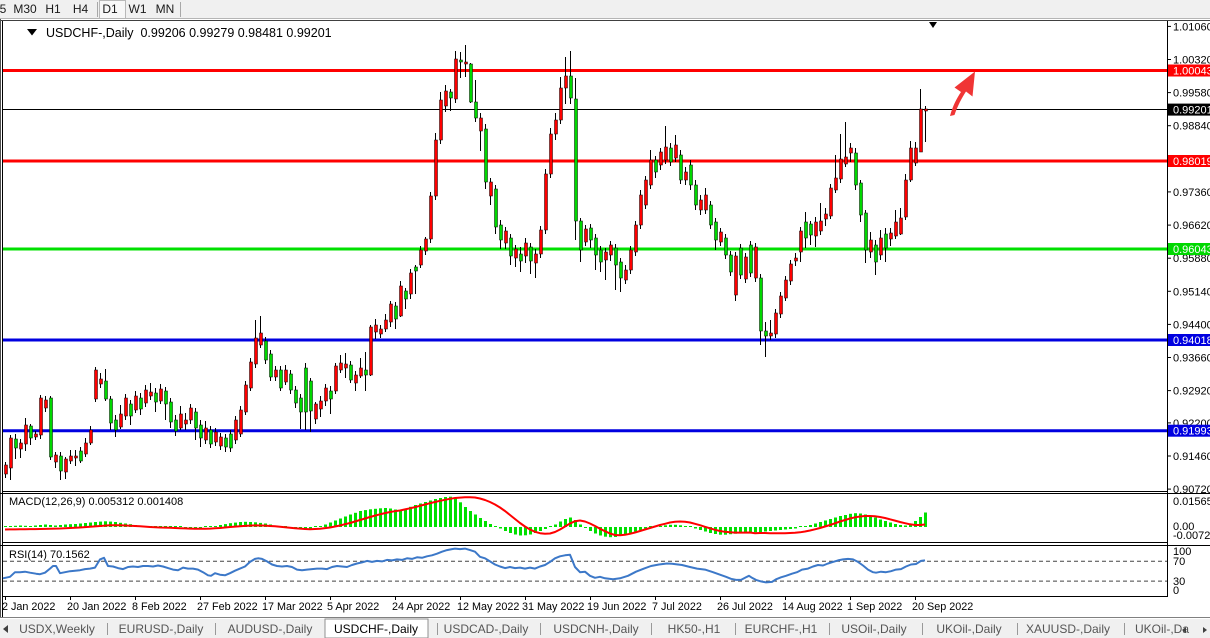 Image resolution: width=1210 pixels, height=638 pixels. I want to click on svg-text: 30, so click(1179, 582).